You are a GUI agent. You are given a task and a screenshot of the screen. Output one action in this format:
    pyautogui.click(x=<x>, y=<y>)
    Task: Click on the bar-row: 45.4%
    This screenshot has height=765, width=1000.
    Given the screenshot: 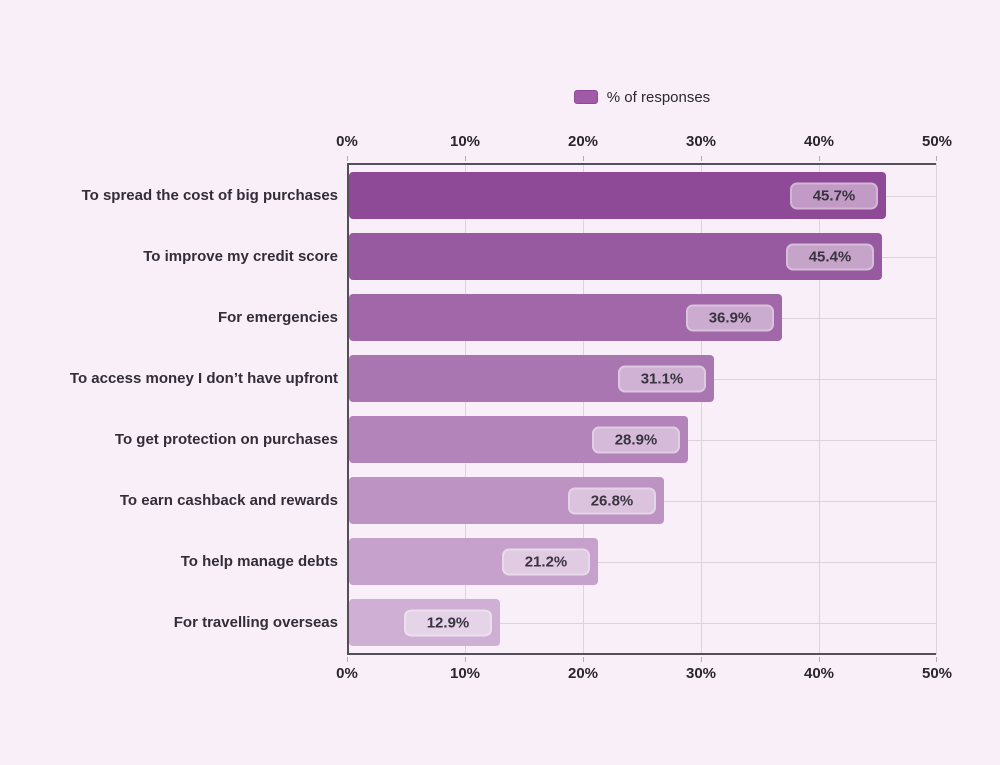 What is the action you would take?
    pyautogui.click(x=642, y=256)
    